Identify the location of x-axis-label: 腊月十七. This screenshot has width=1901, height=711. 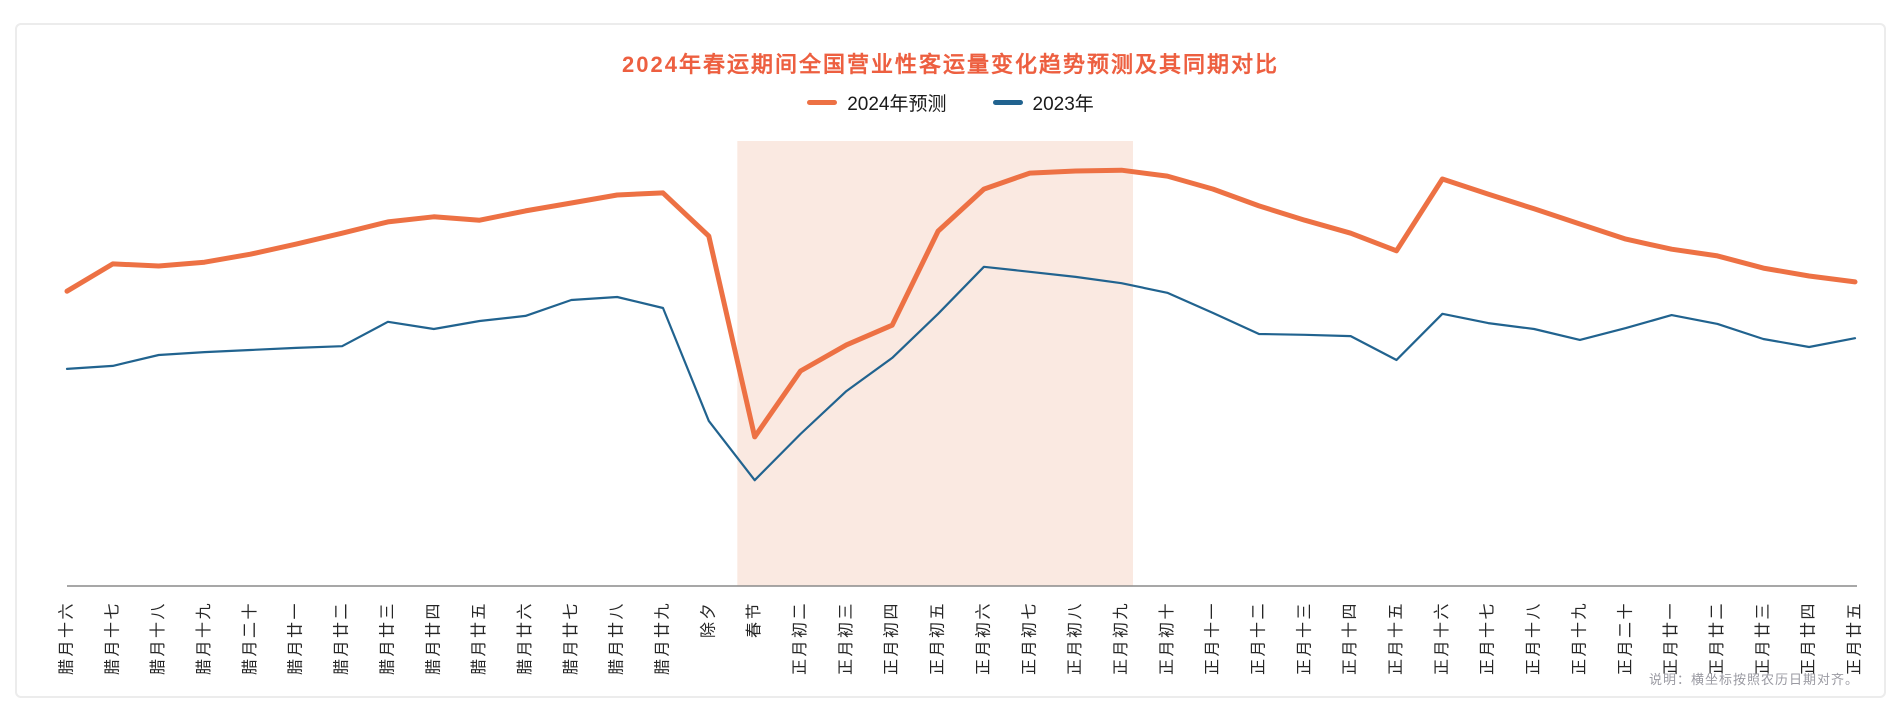
(112, 638).